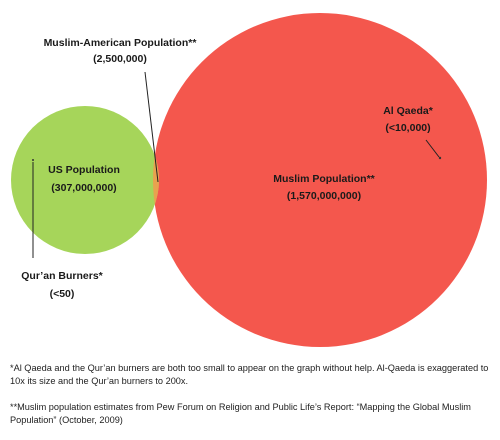 This screenshot has height=440, width=500. Describe the element at coordinates (120, 59) in the screenshot. I see `muslim-american-value: (2,500,000)` at that location.